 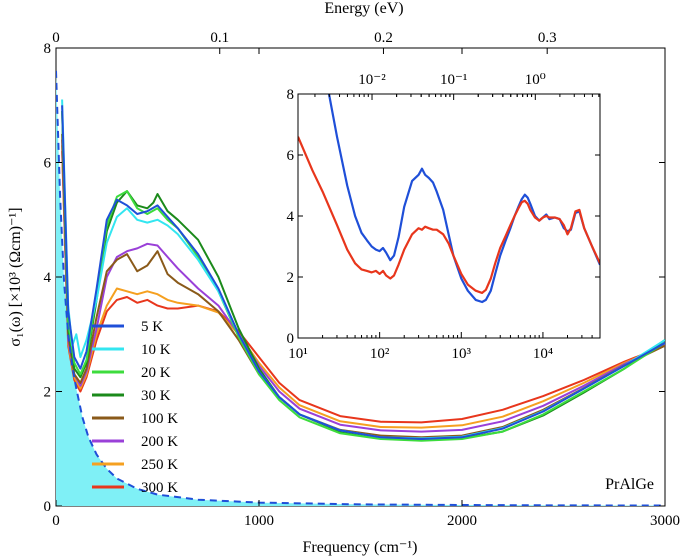 What do you see at coordinates (291, 156) in the screenshot?
I see `inset-y-tick-label: 6` at bounding box center [291, 156].